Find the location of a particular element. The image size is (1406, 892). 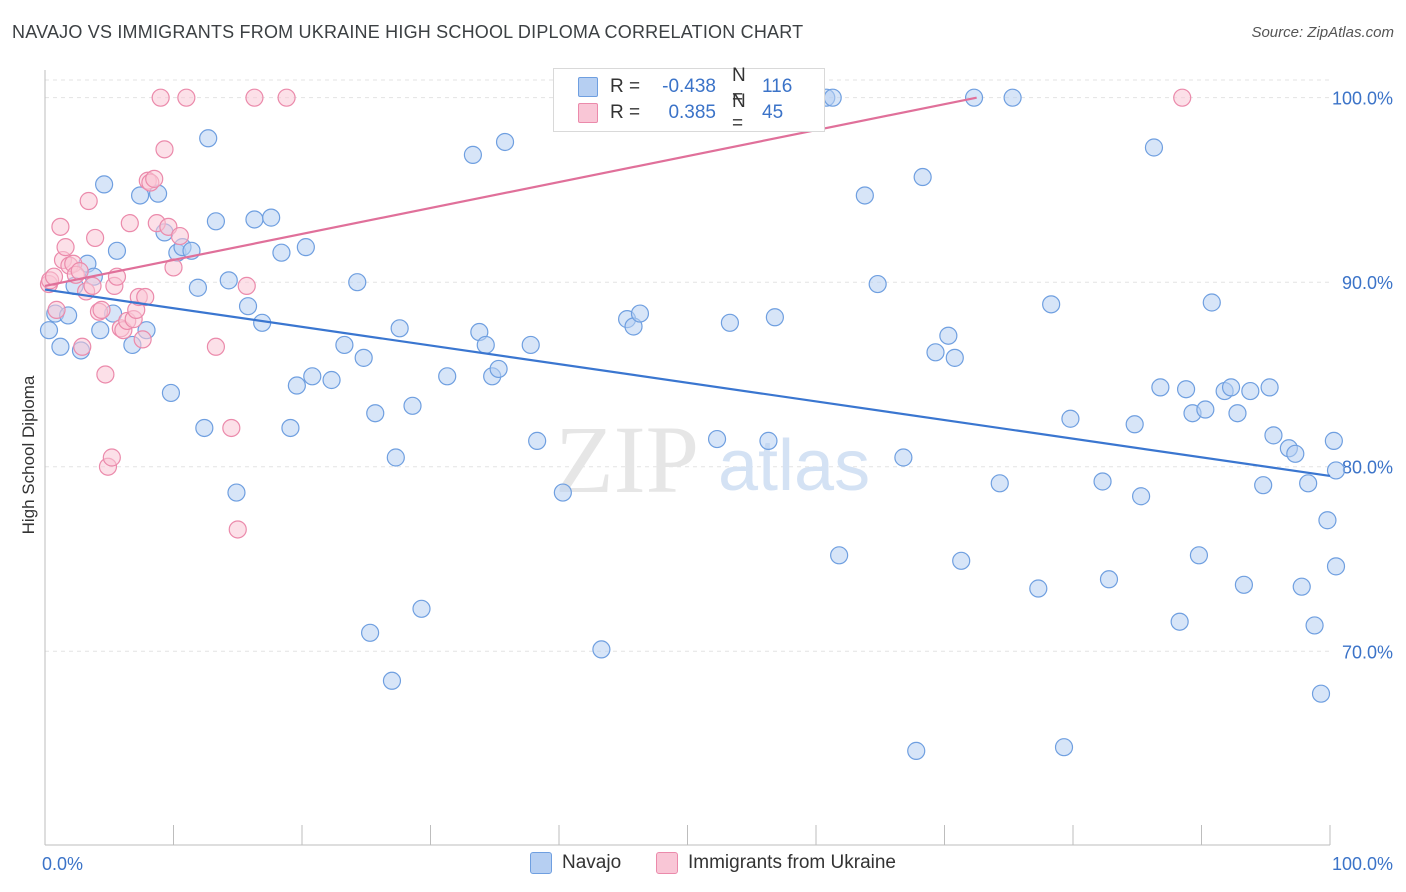

correlation-legend: R = -0.438 N = 116 R = 0.385 N = 45 is located at coordinates (689, 99).